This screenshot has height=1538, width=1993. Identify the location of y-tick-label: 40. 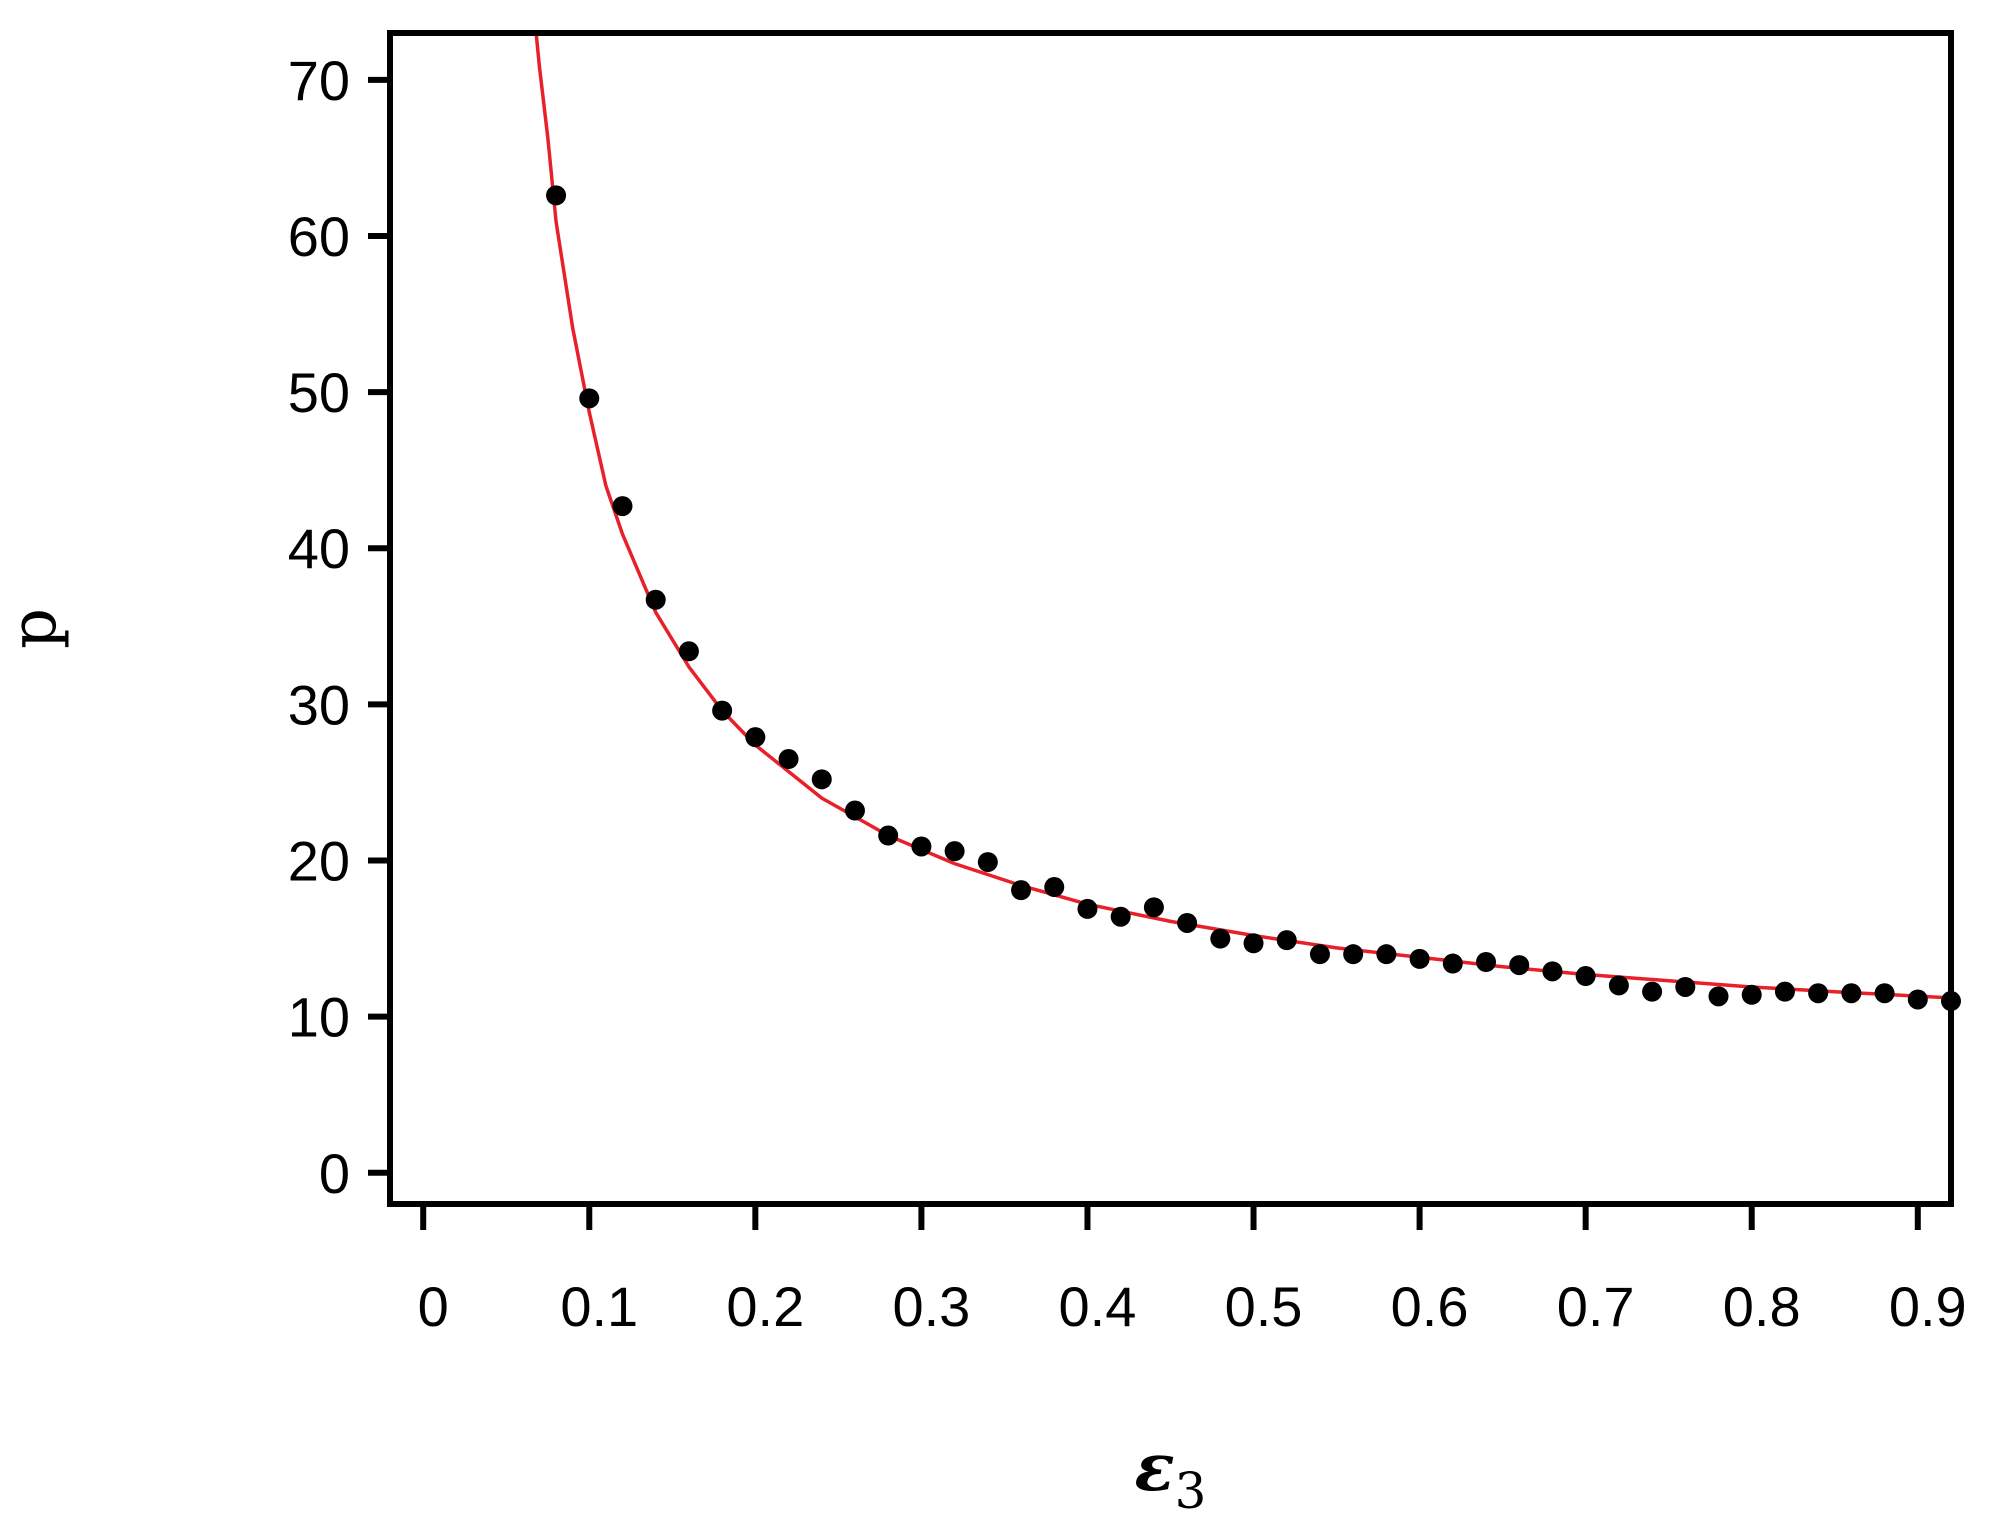
(319, 548).